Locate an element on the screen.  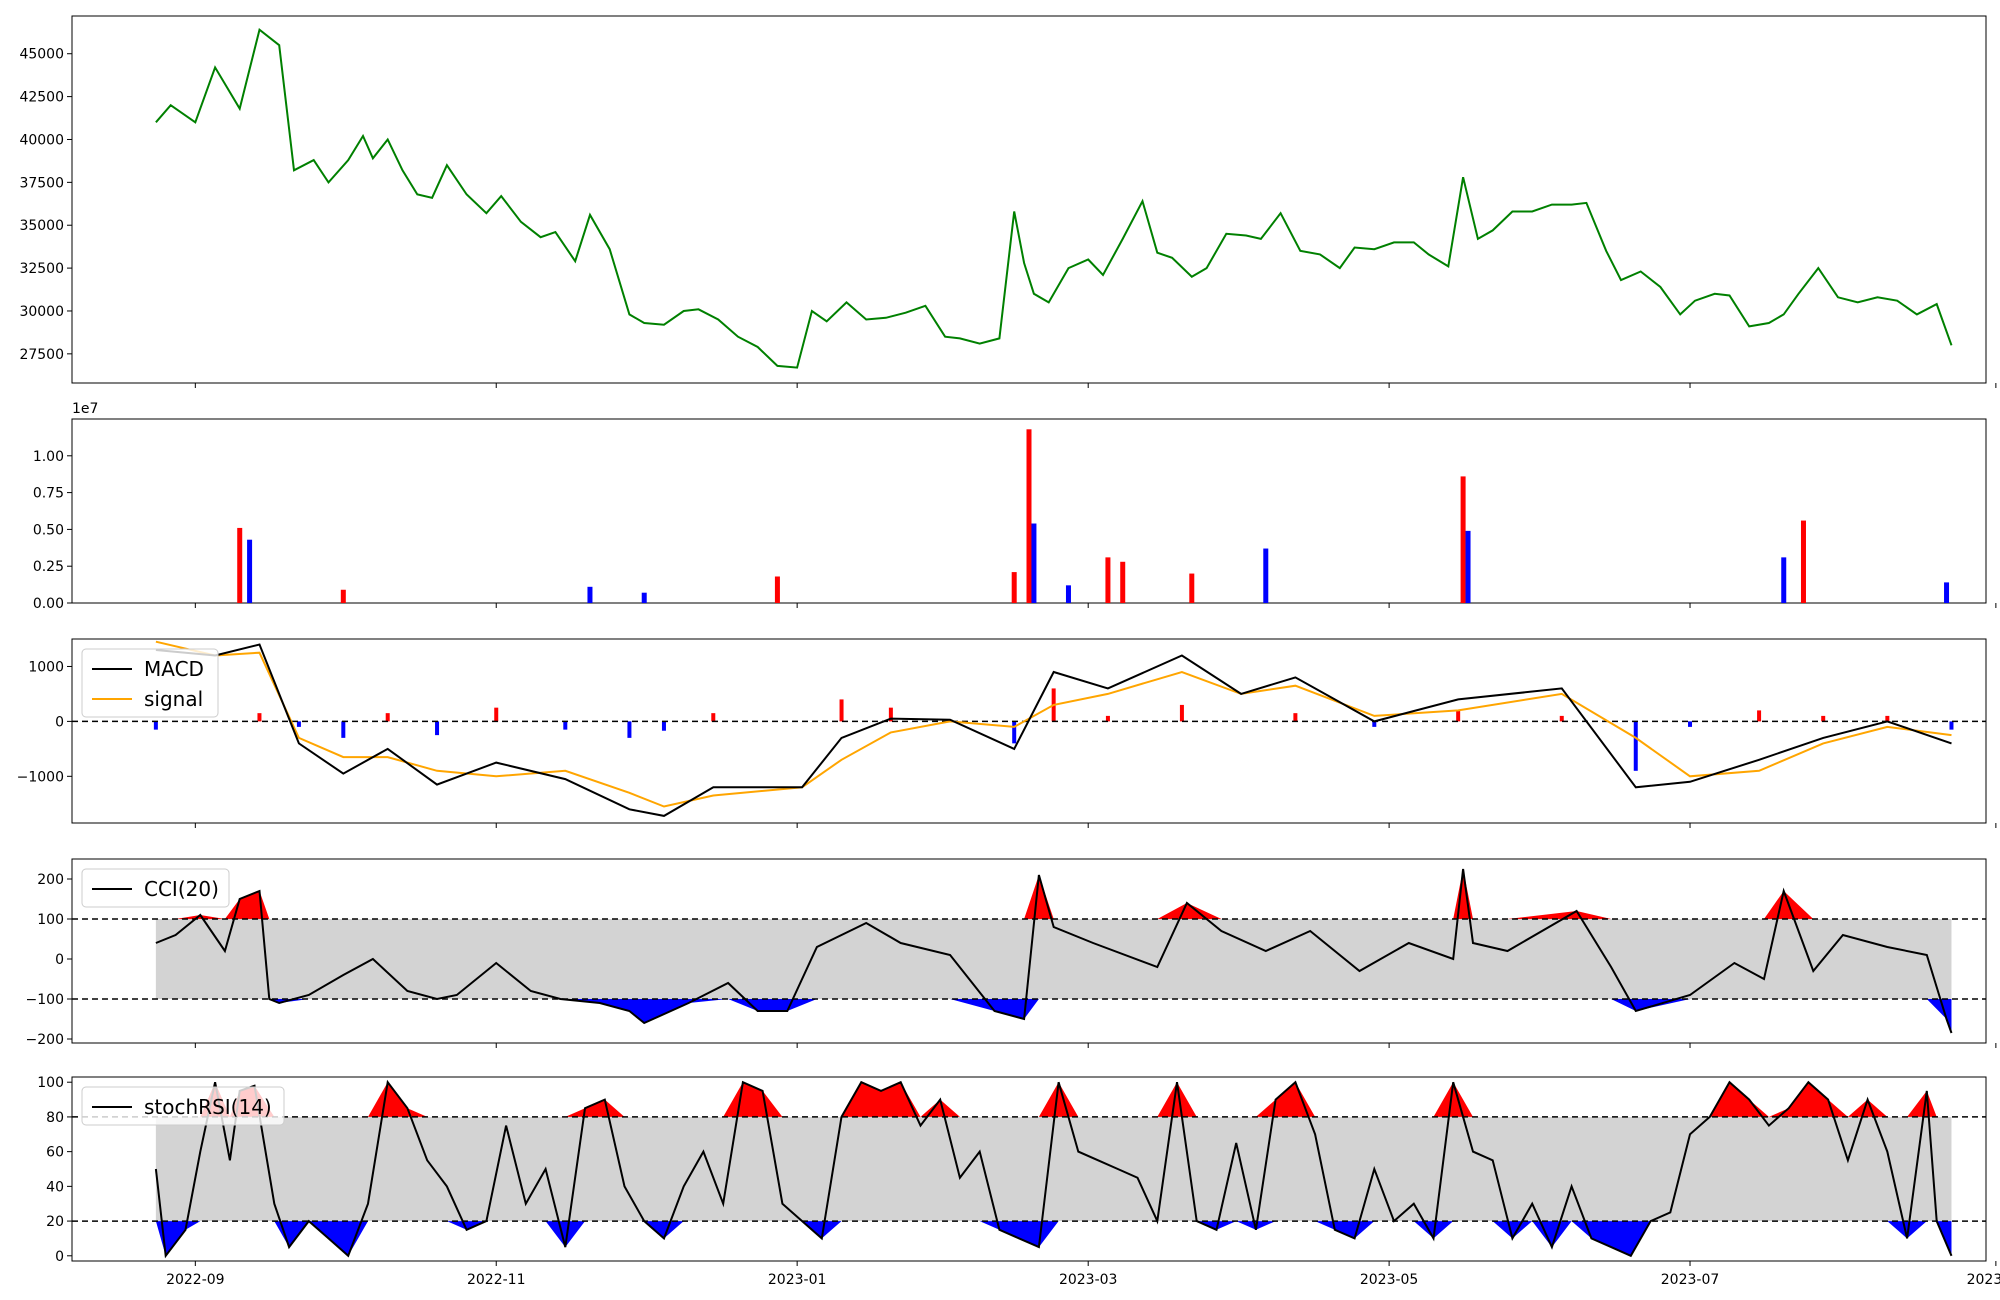
neutral-band is located at coordinates (1053, 959).